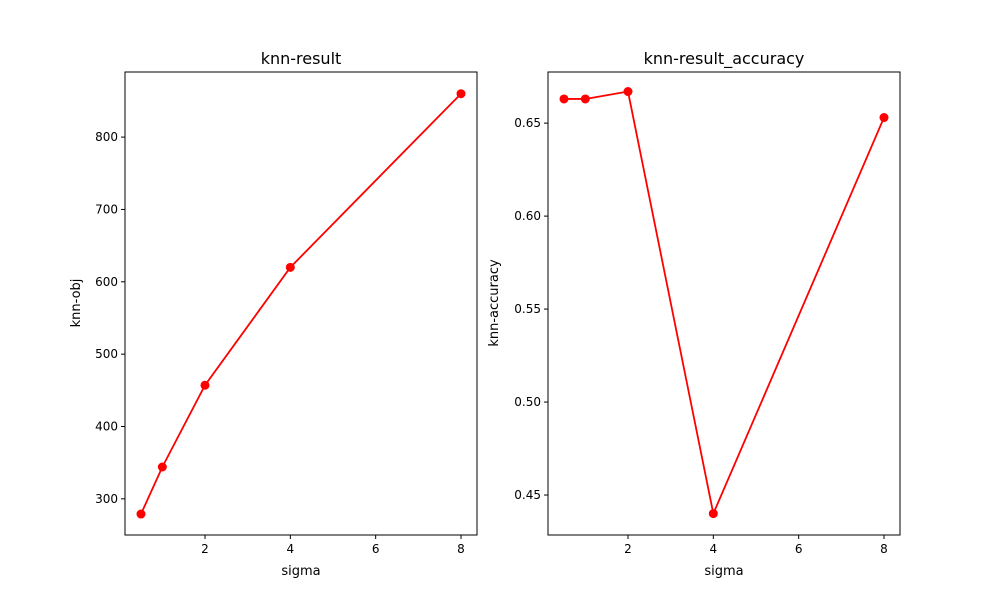 This screenshot has height=600, width=1000. Describe the element at coordinates (106, 499) in the screenshot. I see `y-tick-label: 300` at that location.